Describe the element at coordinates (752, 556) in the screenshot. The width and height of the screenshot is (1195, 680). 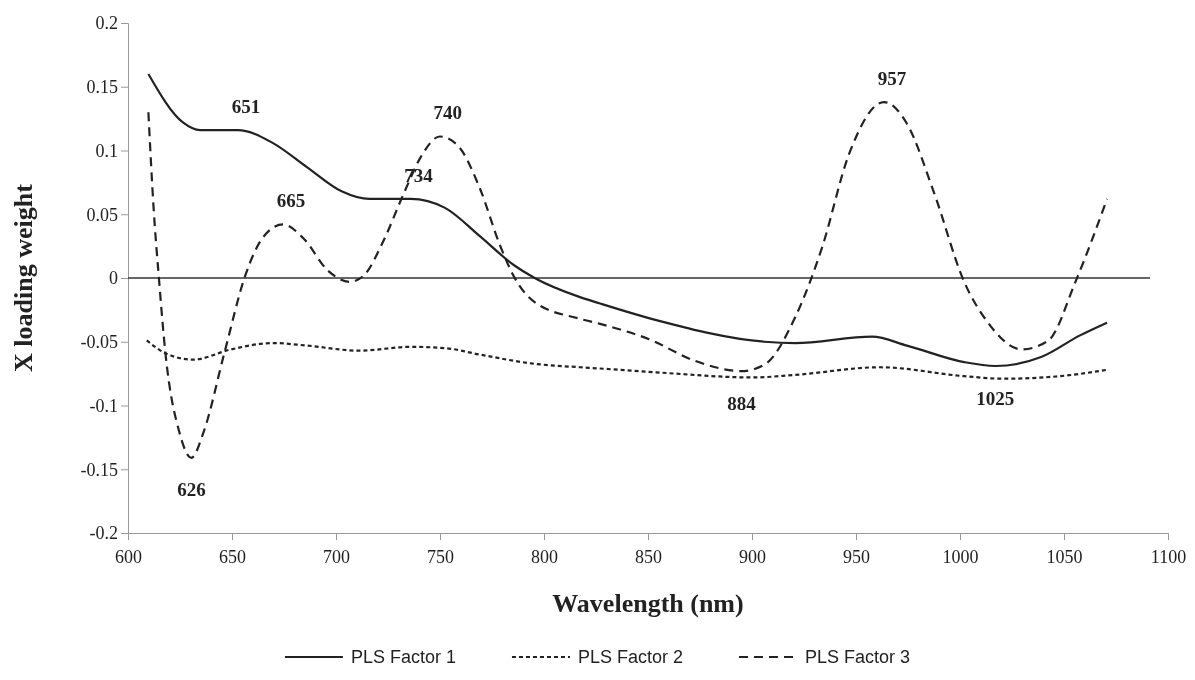
I see `x-tick-label: 900` at that location.